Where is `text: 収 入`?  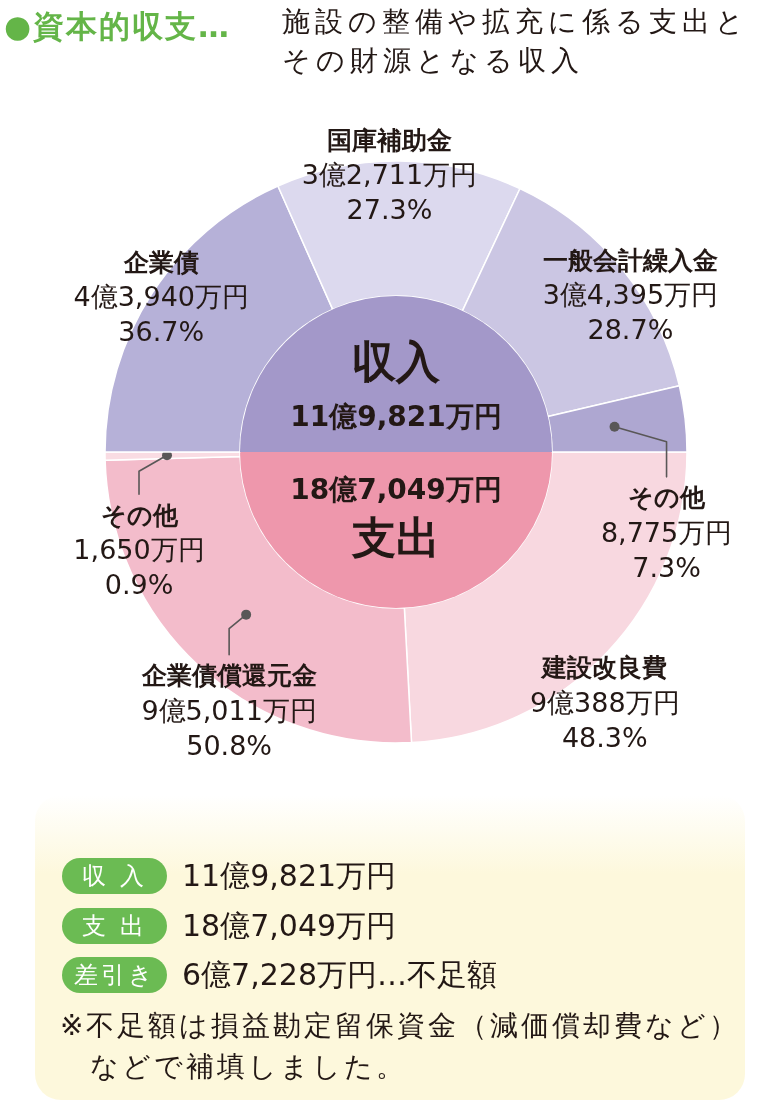
text: 収 入 is located at coordinates (114, 876).